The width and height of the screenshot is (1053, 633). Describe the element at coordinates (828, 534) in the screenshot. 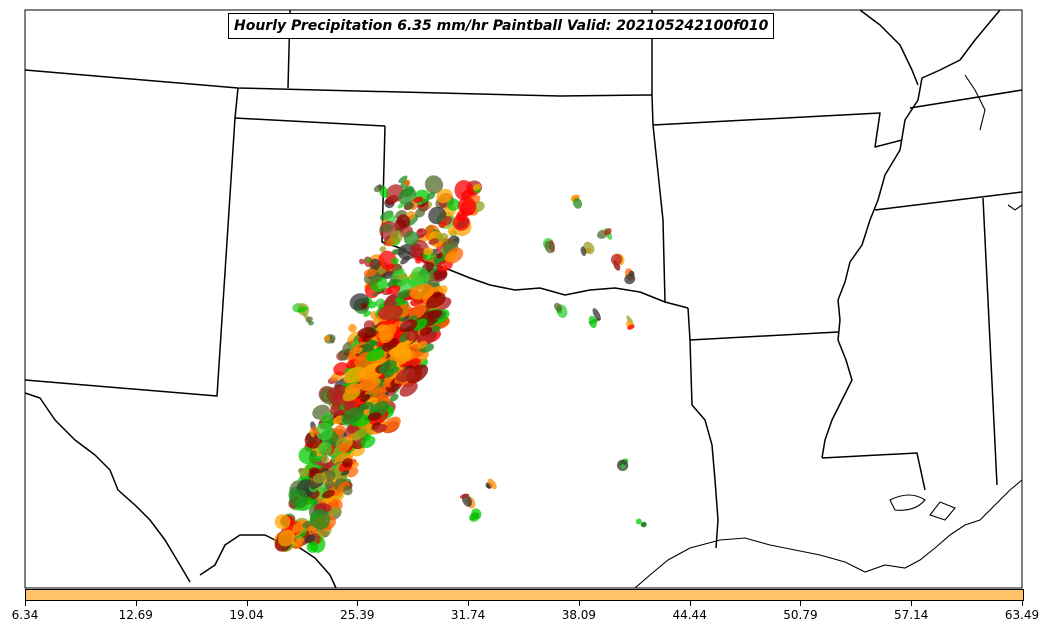

I see `gulf-coast` at that location.